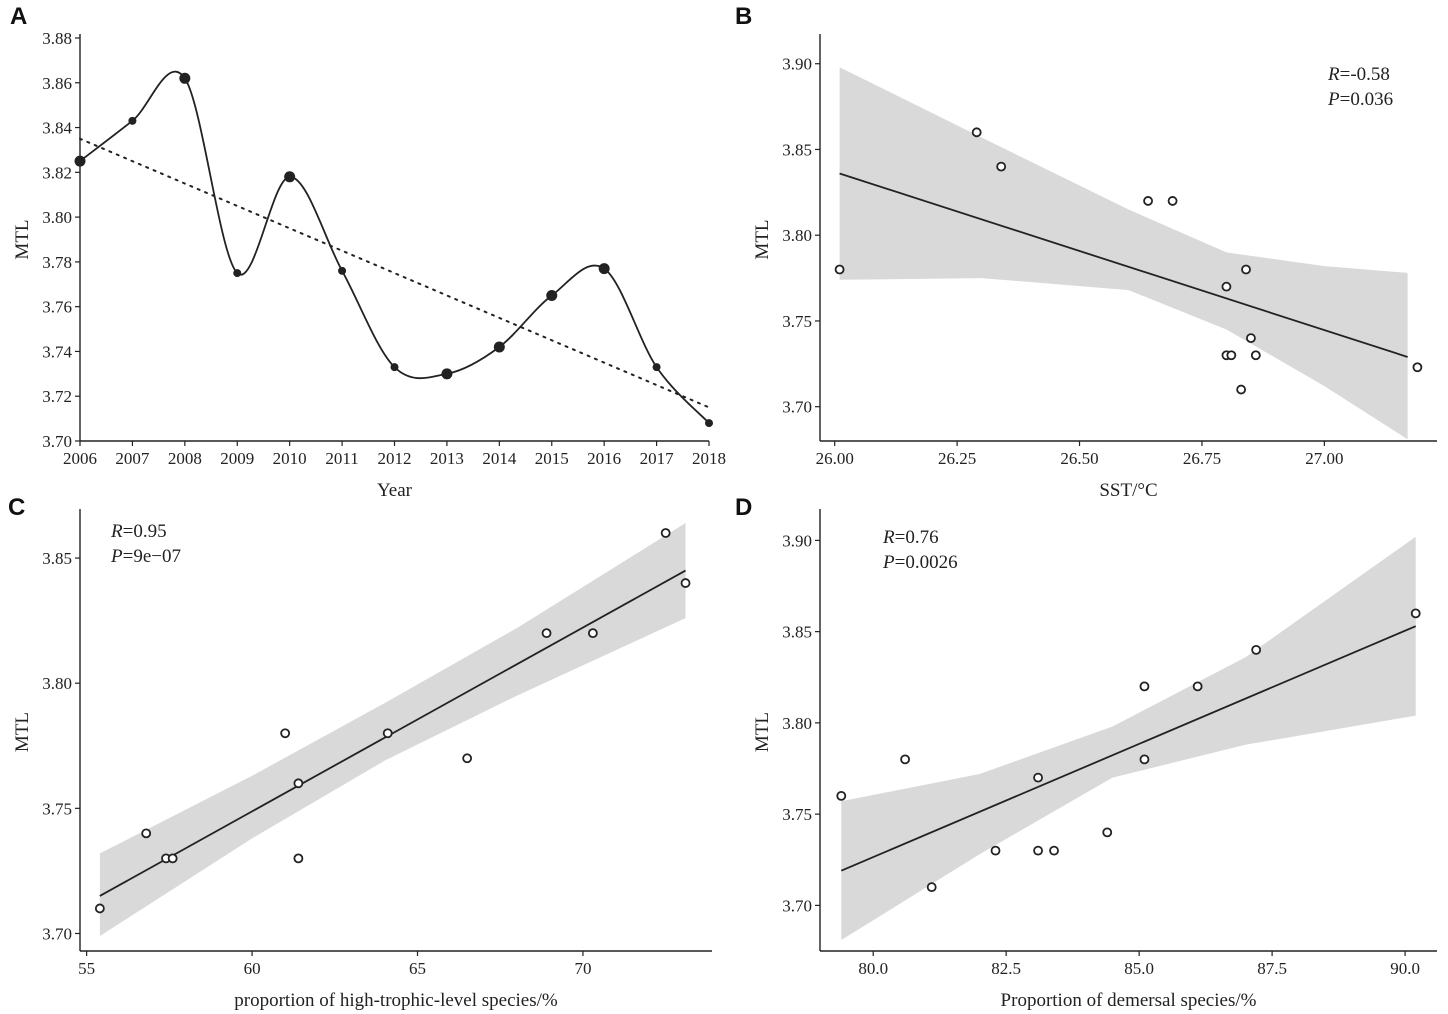  What do you see at coordinates (1360, 99) in the screenshot?
I see `p-annotation: P=0.036` at bounding box center [1360, 99].